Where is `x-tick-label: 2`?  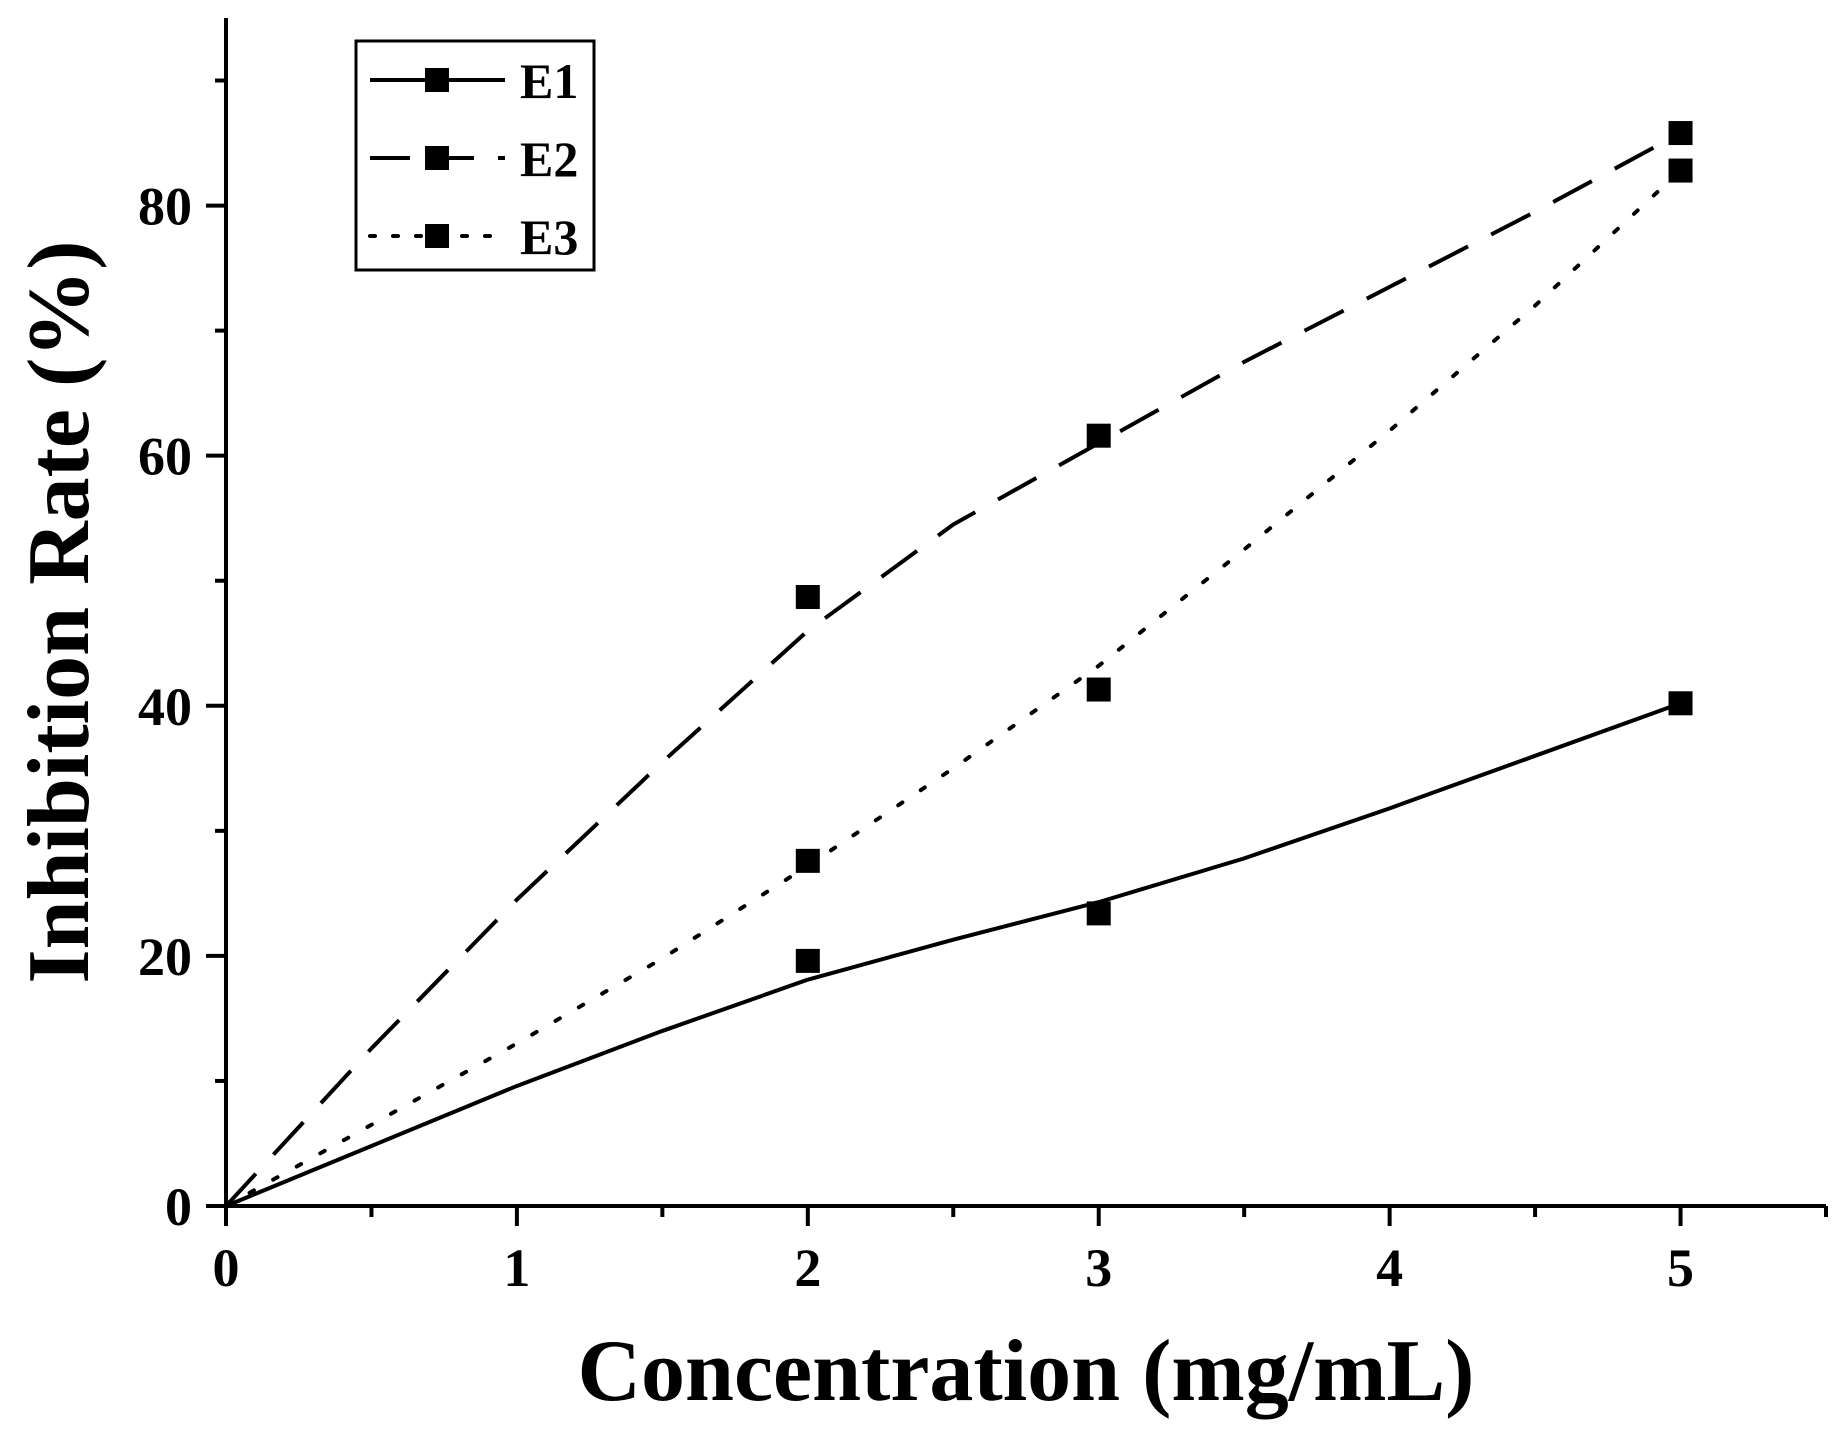
x-tick-label: 2 is located at coordinates (807, 1268).